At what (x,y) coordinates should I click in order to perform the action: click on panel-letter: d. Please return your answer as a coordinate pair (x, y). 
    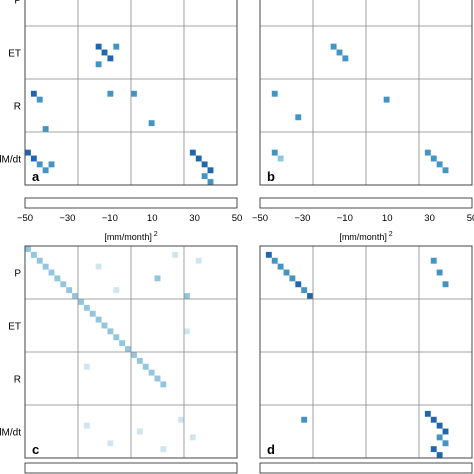
    Looking at the image, I should click on (271, 449).